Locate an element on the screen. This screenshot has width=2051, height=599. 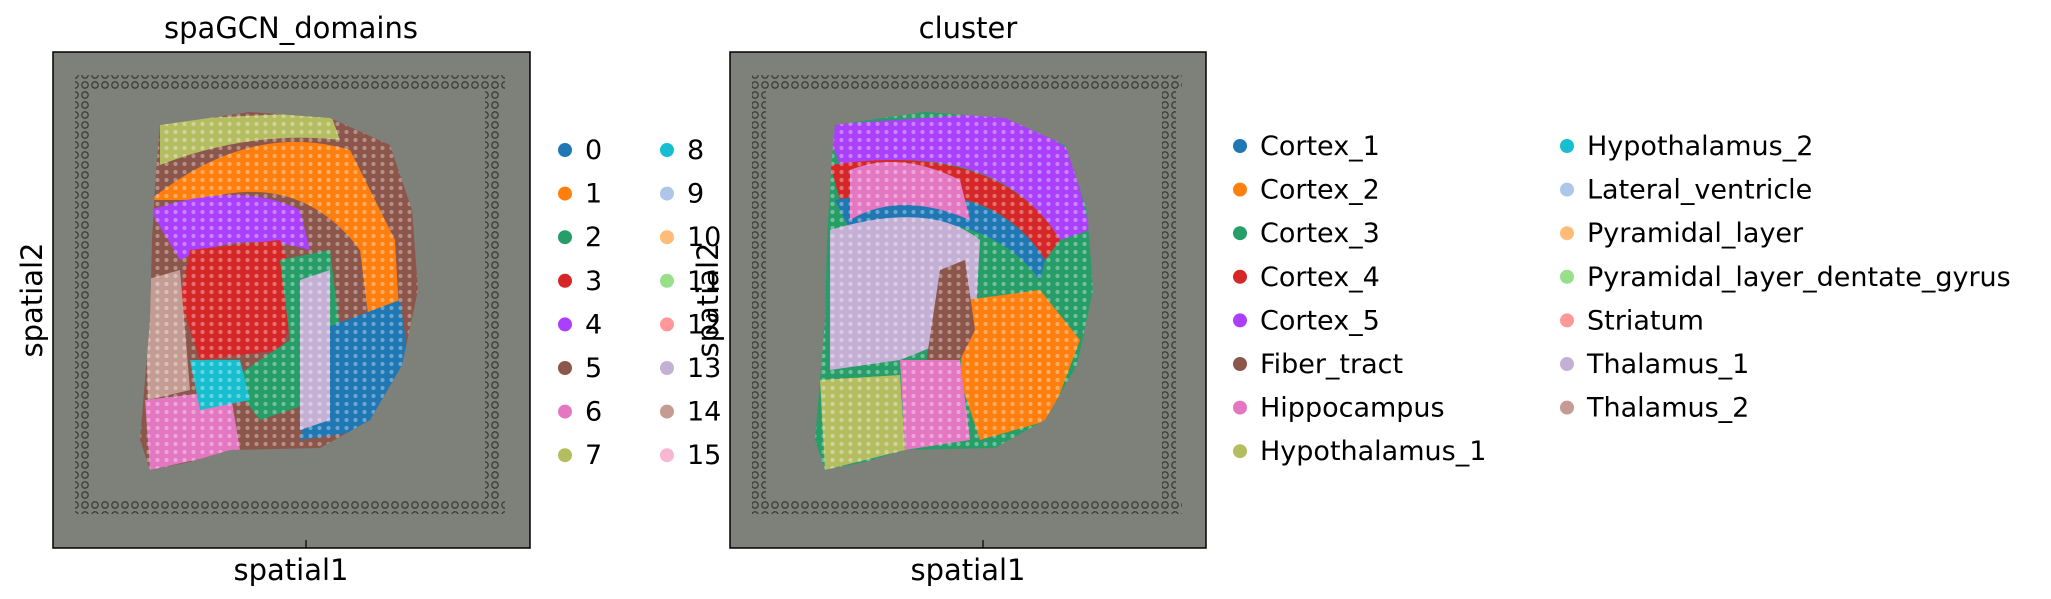
legend-item: 10 is located at coordinates (690, 237).